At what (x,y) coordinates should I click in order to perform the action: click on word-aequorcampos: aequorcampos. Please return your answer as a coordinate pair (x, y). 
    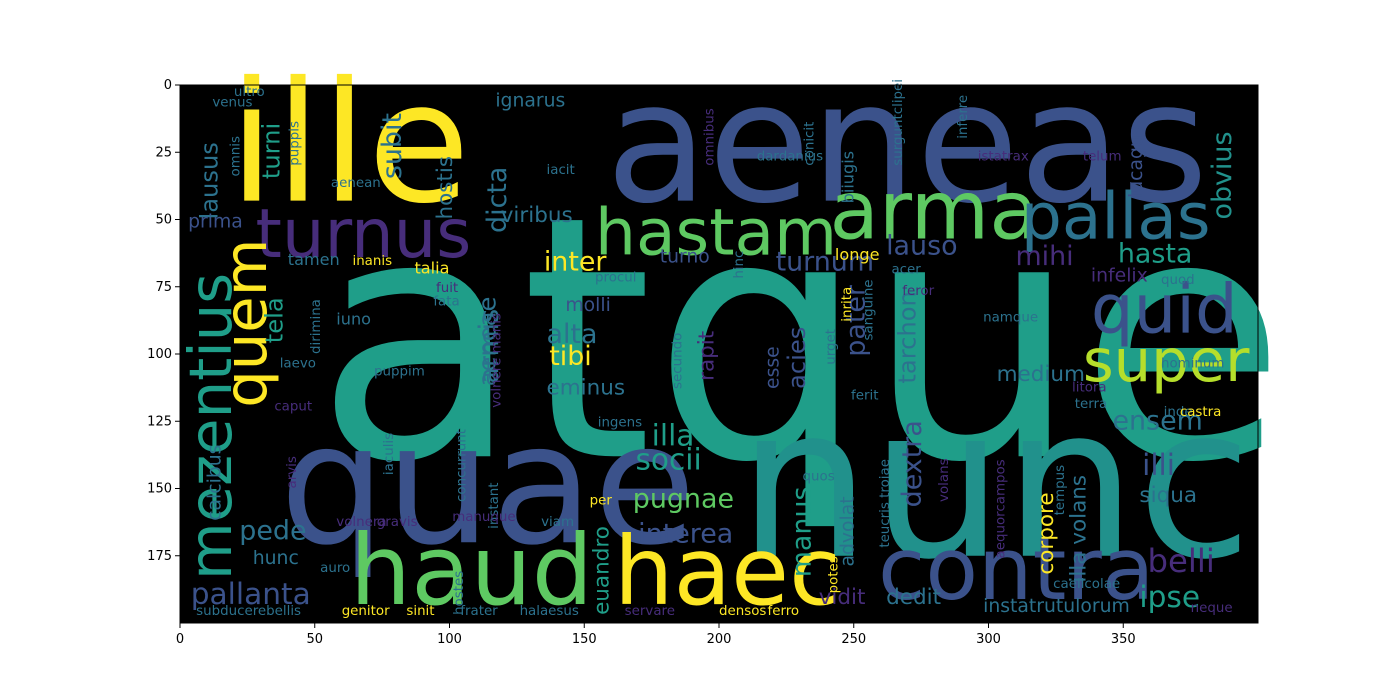
    Looking at the image, I should click on (1001, 508).